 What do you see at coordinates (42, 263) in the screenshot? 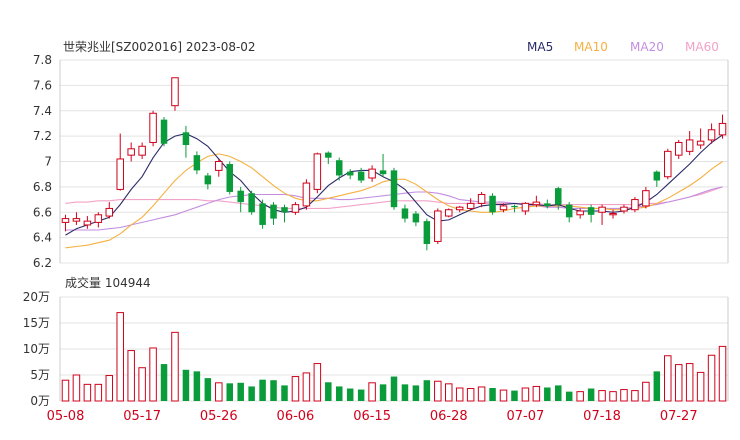
I see `price-tick-label: 6.2` at bounding box center [42, 263].